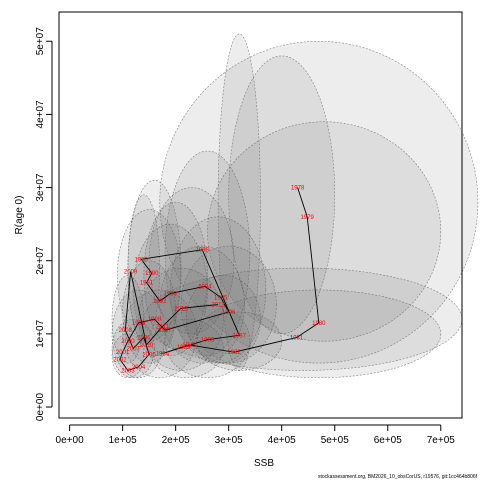 The width and height of the screenshot is (480, 480). Describe the element at coordinates (282, 440) in the screenshot. I see `x-tick-label: 4e+05` at that location.